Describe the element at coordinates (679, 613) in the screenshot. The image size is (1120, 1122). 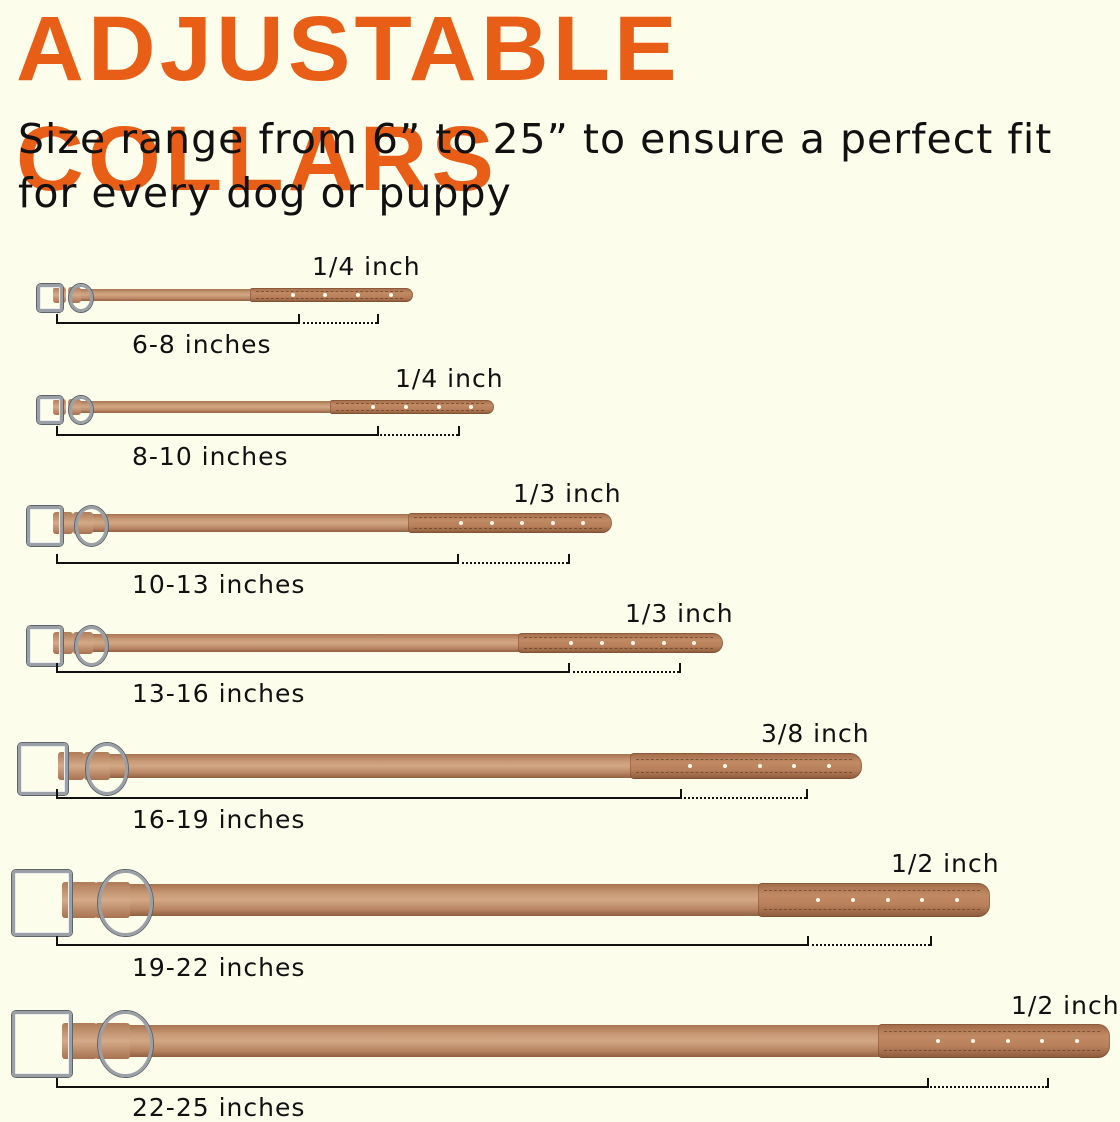
I see `width-label: 1/3 inch` at that location.